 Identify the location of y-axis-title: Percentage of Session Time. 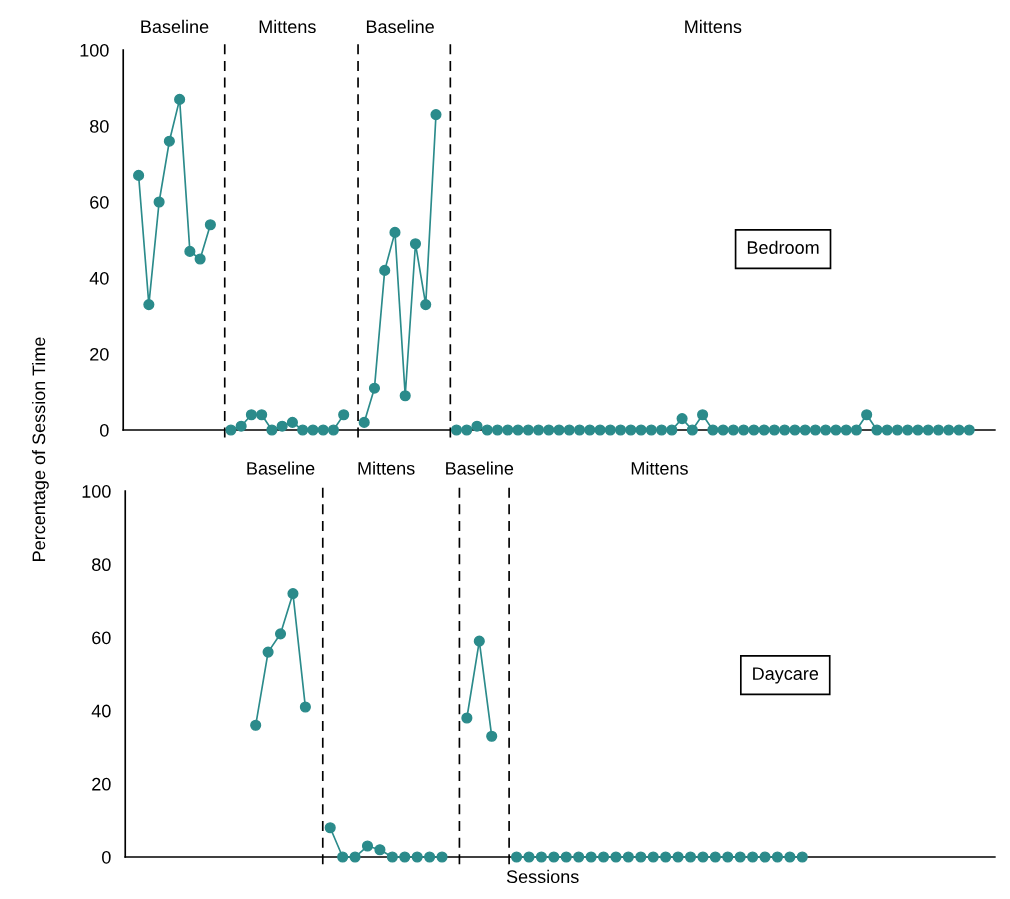
(40, 449).